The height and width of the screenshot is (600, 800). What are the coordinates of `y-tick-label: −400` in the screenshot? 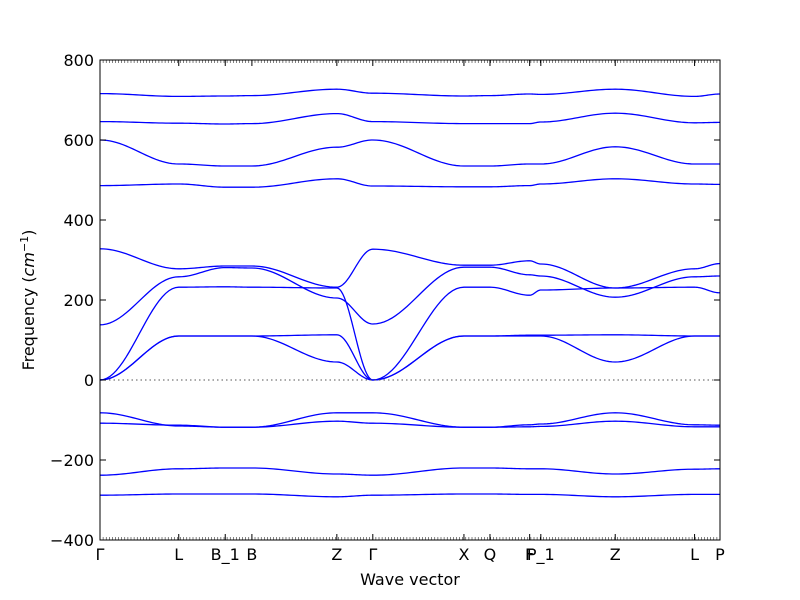 It's located at (72, 540).